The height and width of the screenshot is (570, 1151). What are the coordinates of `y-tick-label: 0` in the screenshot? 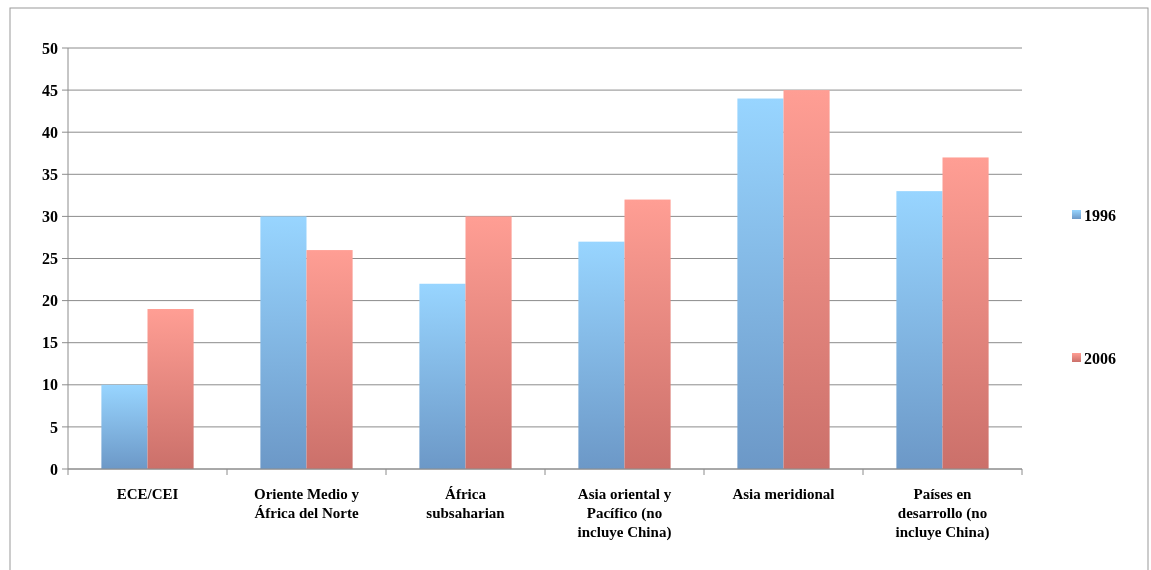 It's located at (54, 469).